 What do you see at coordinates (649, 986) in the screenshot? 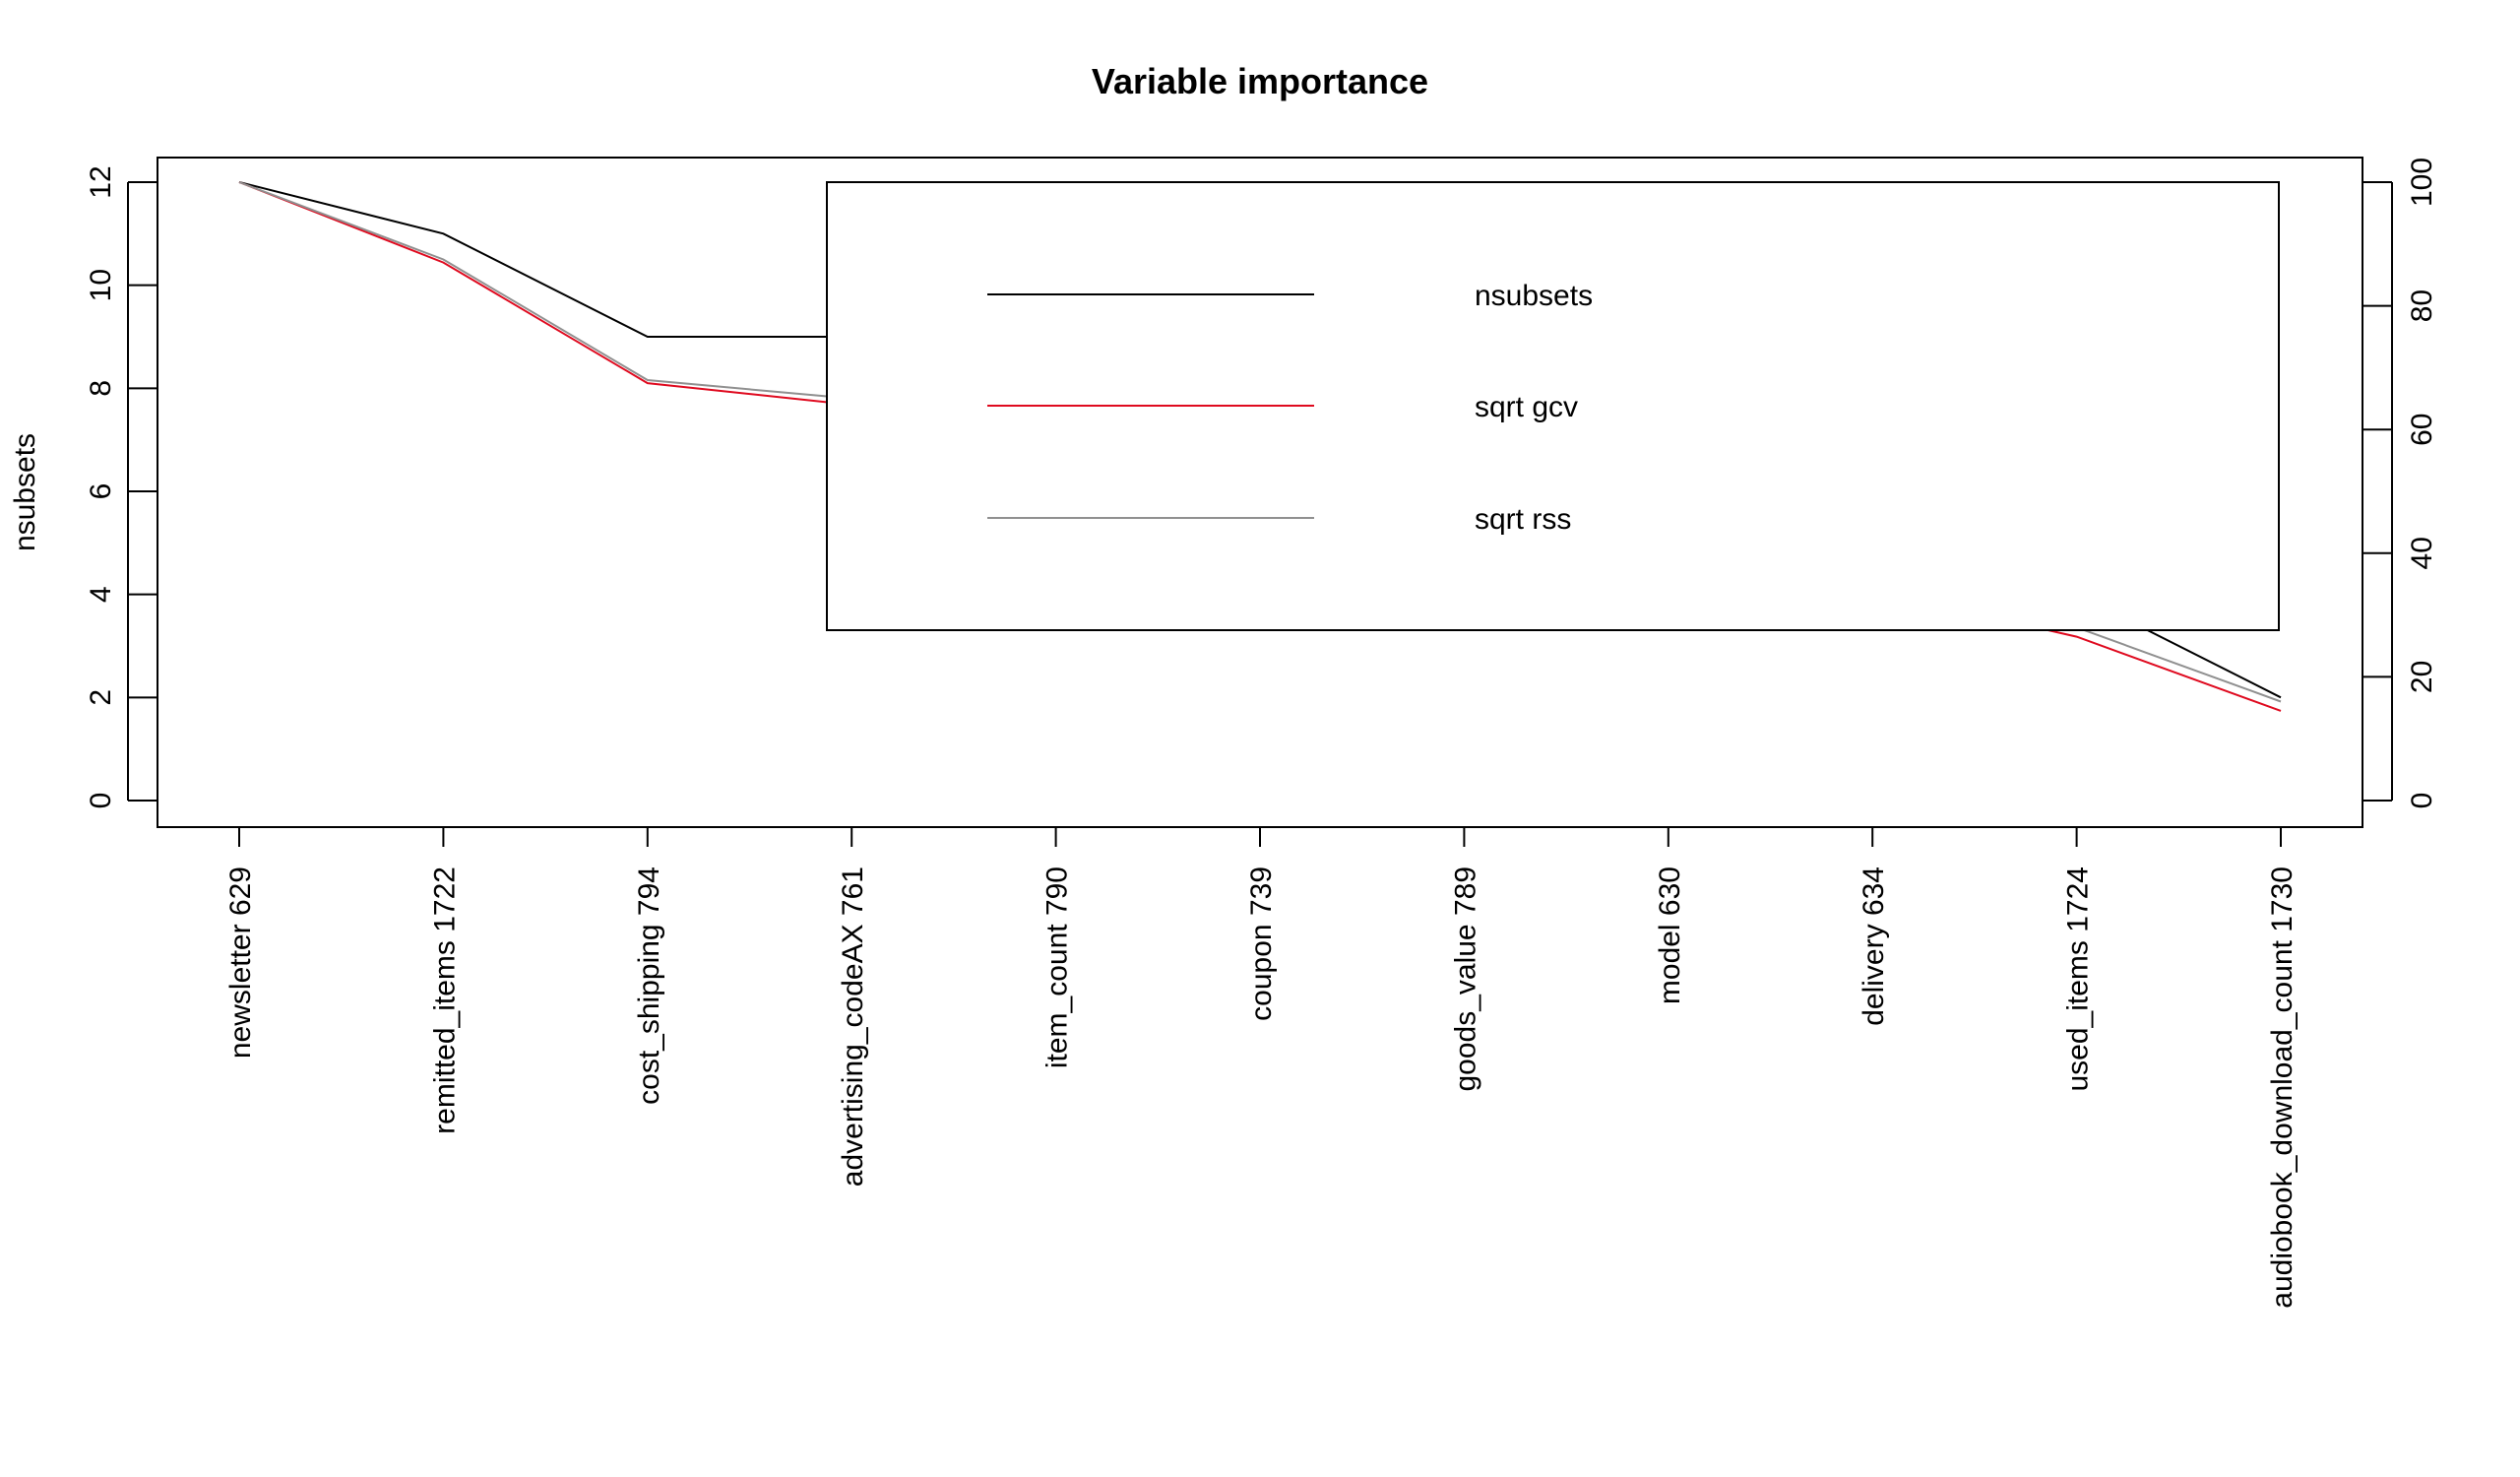
I see `x-tick-label: cost_shipping 794` at bounding box center [649, 986].